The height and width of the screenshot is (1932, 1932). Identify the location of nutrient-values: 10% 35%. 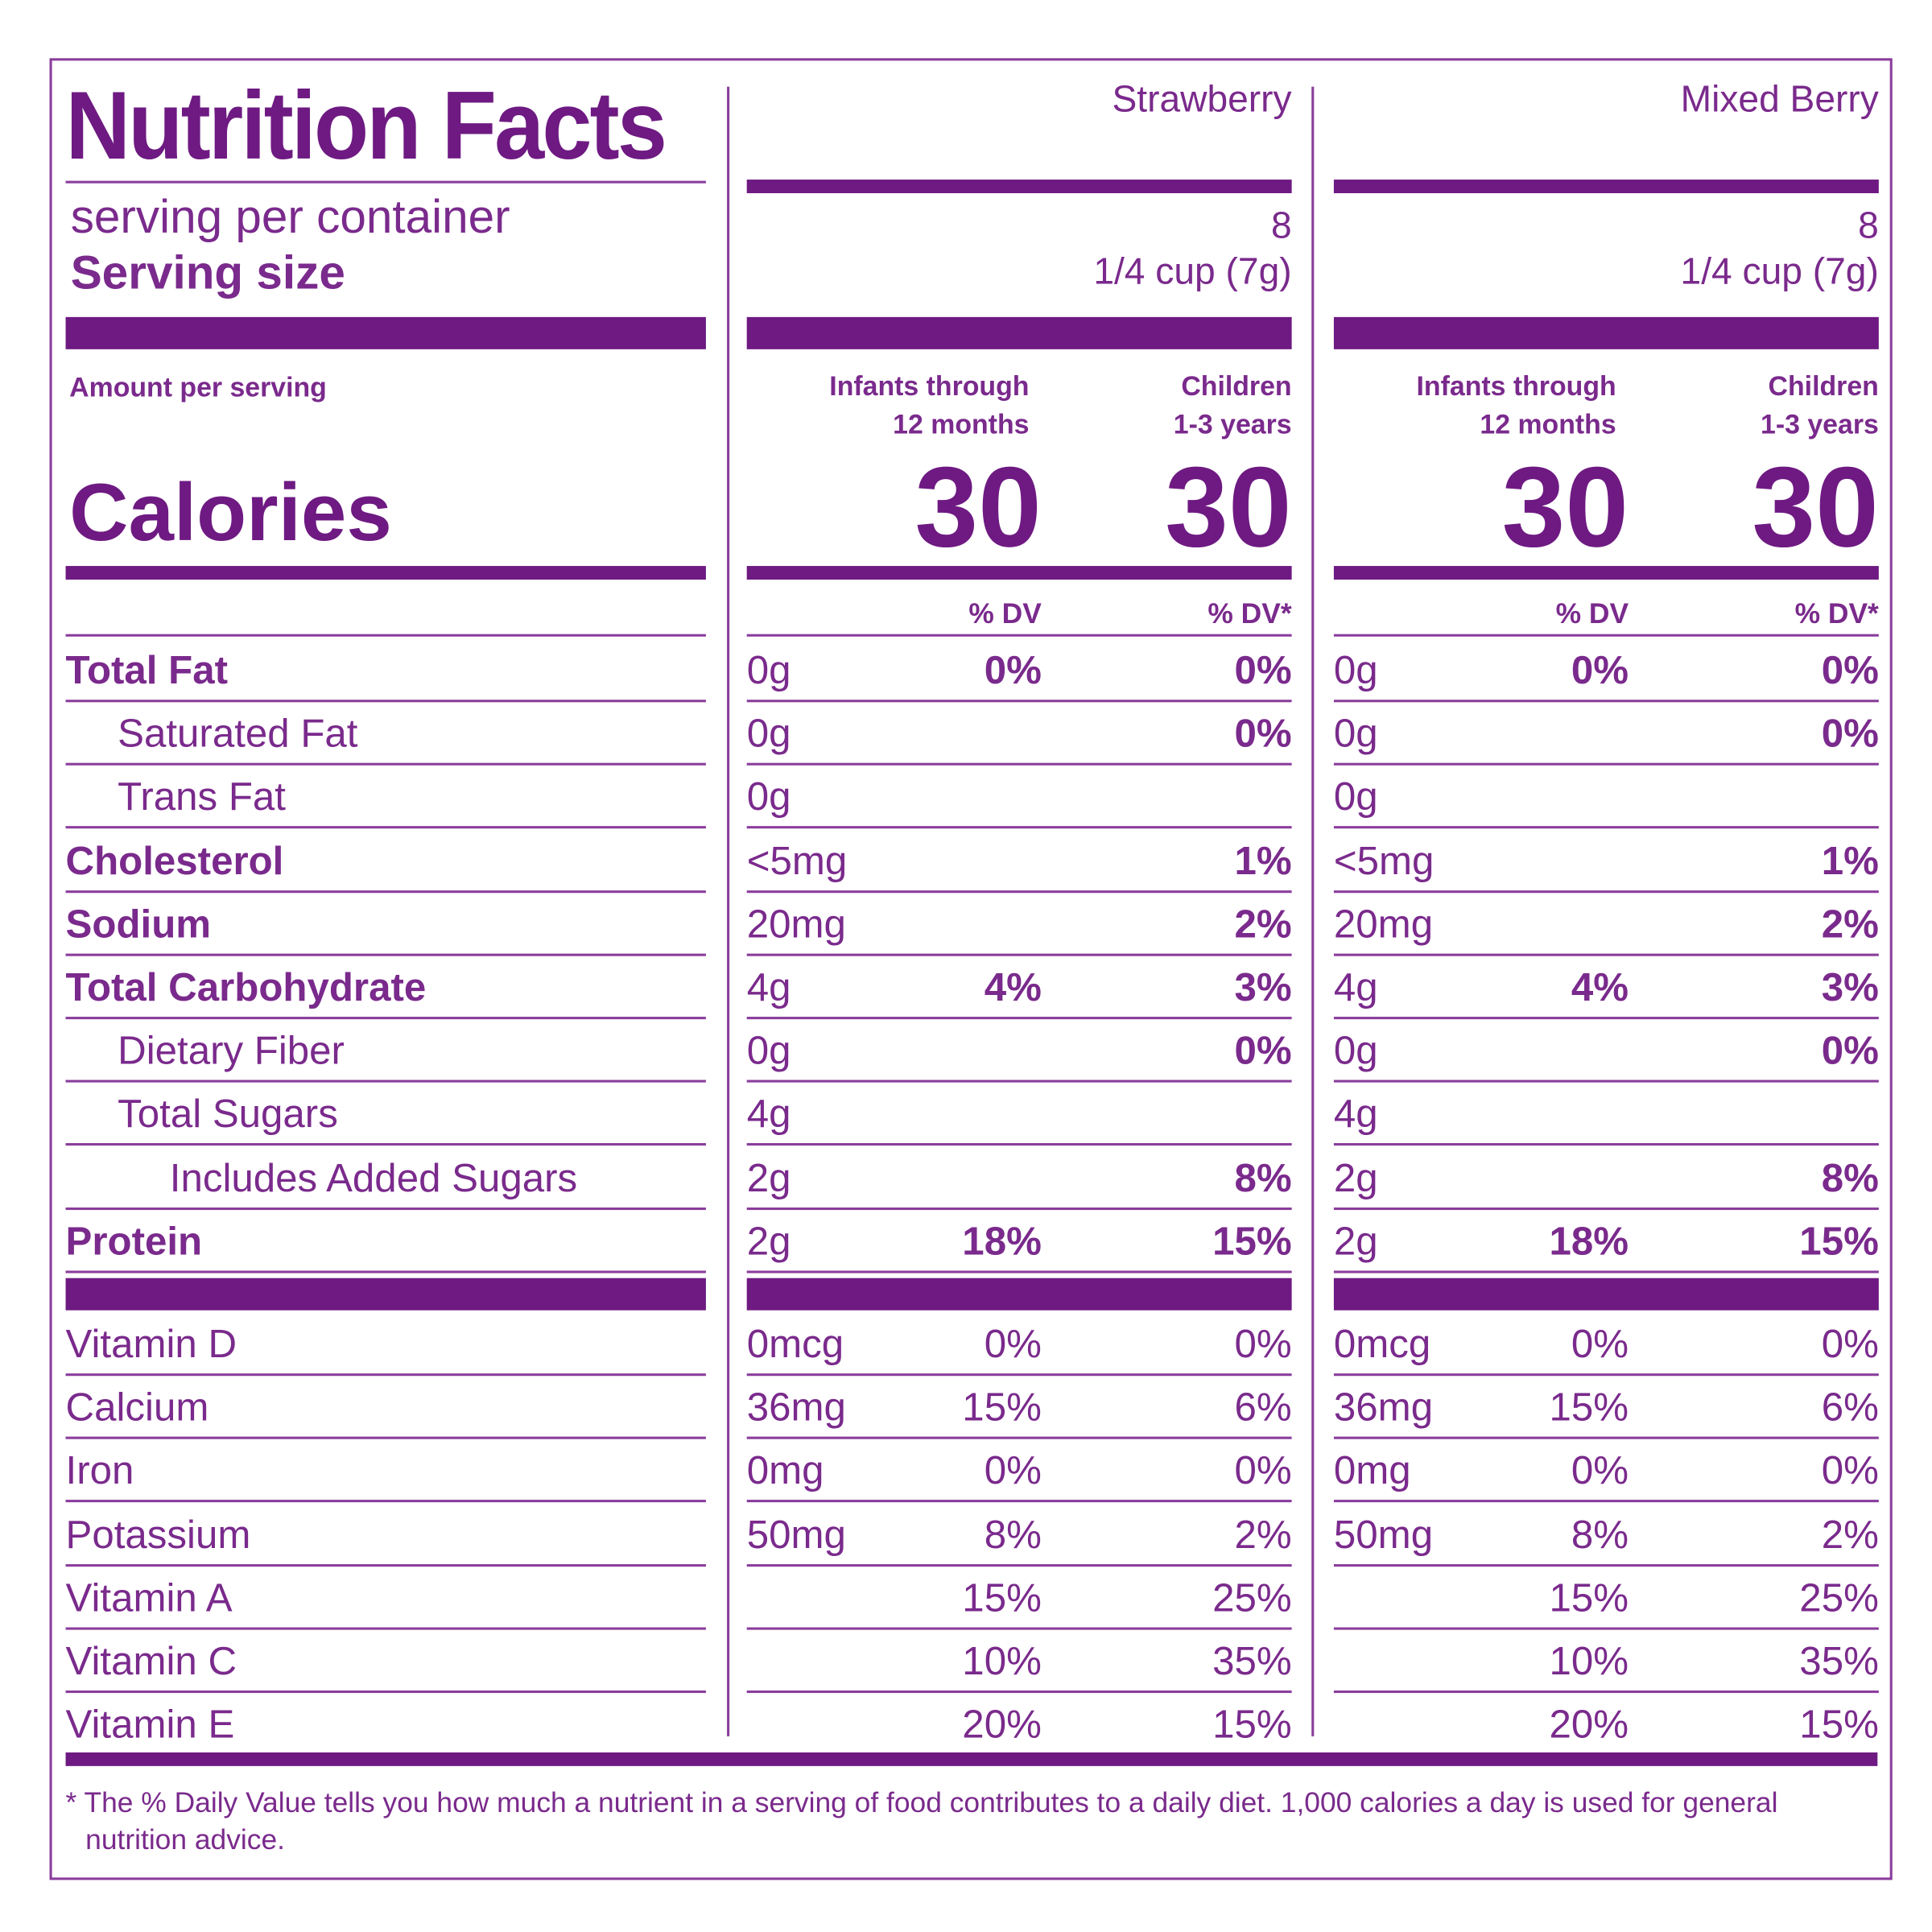
(1606, 1662).